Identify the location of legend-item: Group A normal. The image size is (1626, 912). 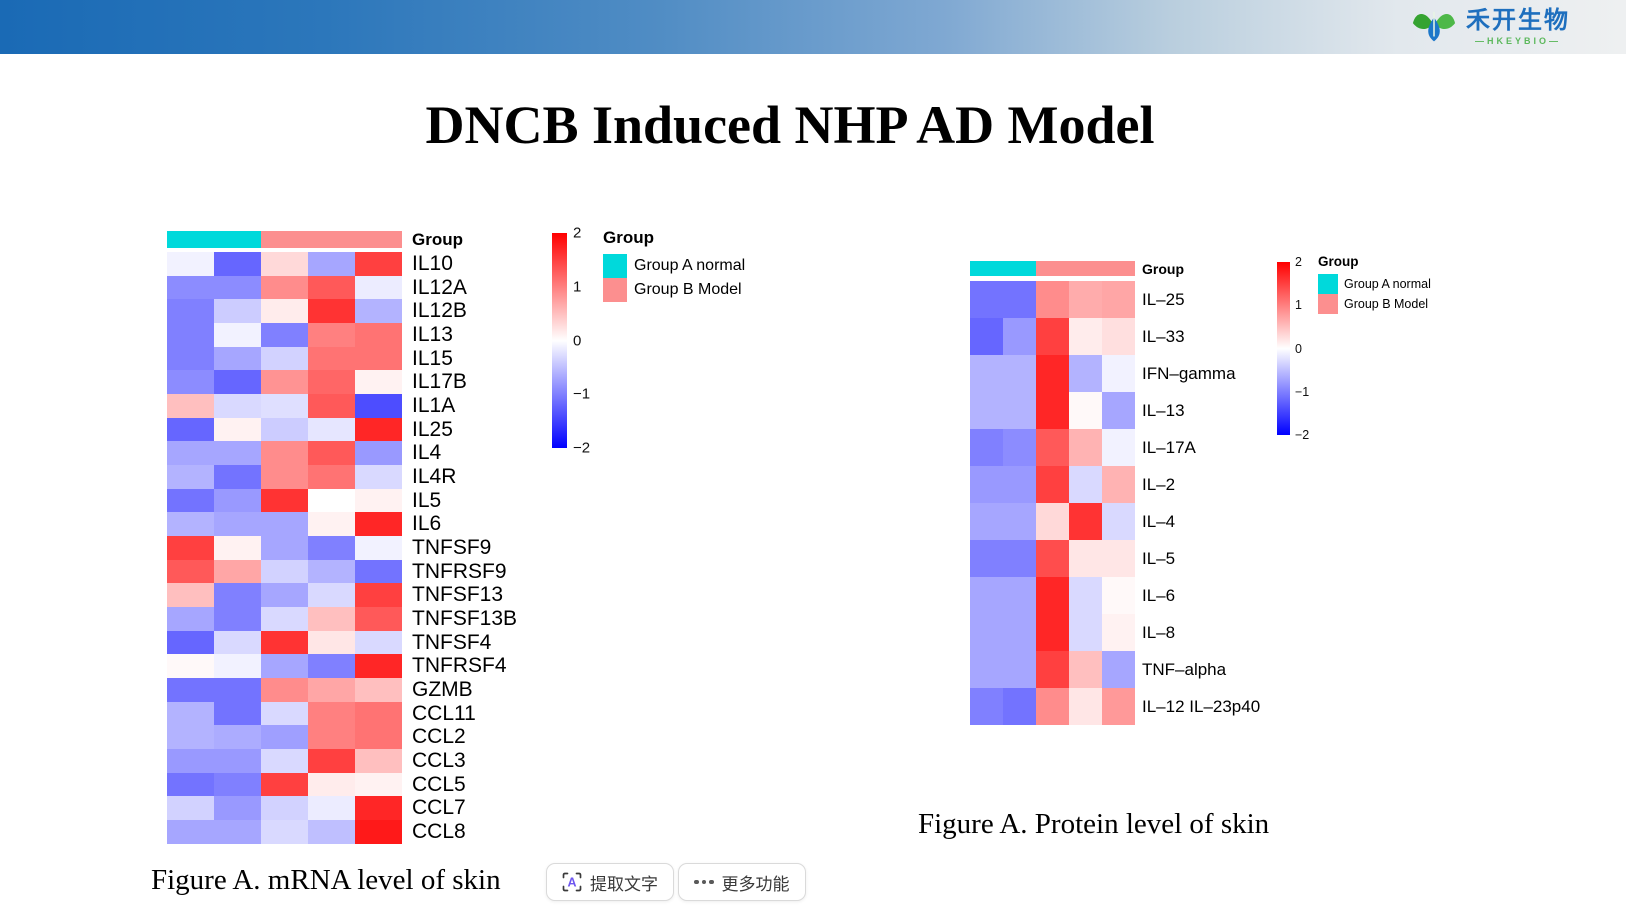
(1374, 284).